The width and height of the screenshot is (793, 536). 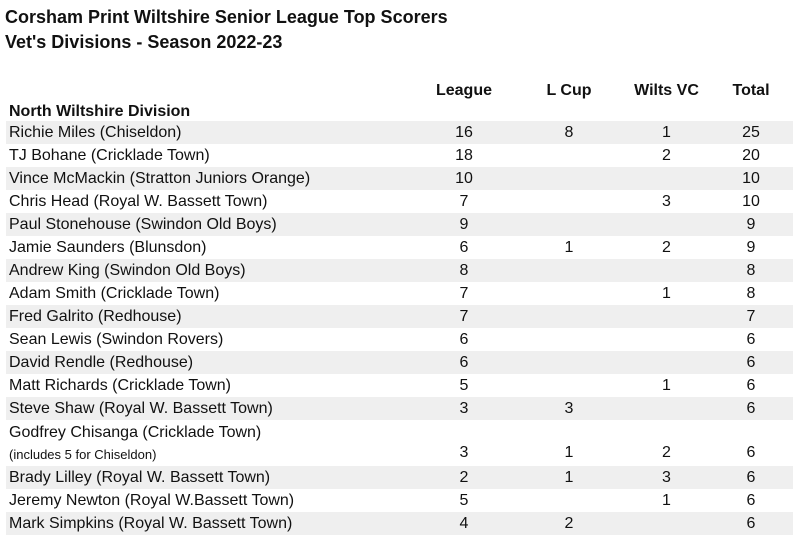 I want to click on league-cell: 8, so click(x=464, y=270).